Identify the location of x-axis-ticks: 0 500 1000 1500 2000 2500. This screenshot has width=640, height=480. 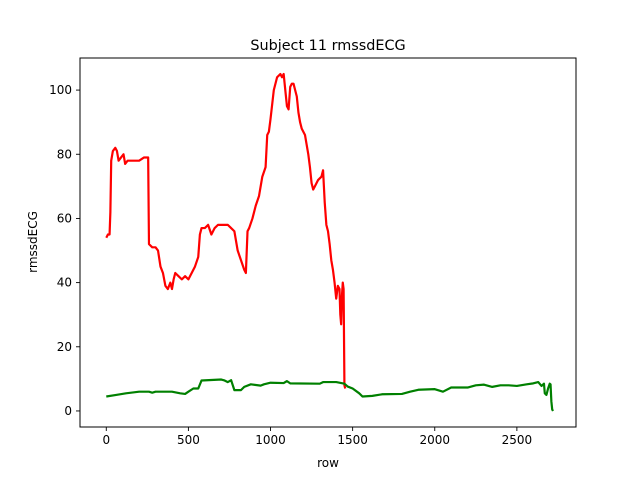
(317, 437).